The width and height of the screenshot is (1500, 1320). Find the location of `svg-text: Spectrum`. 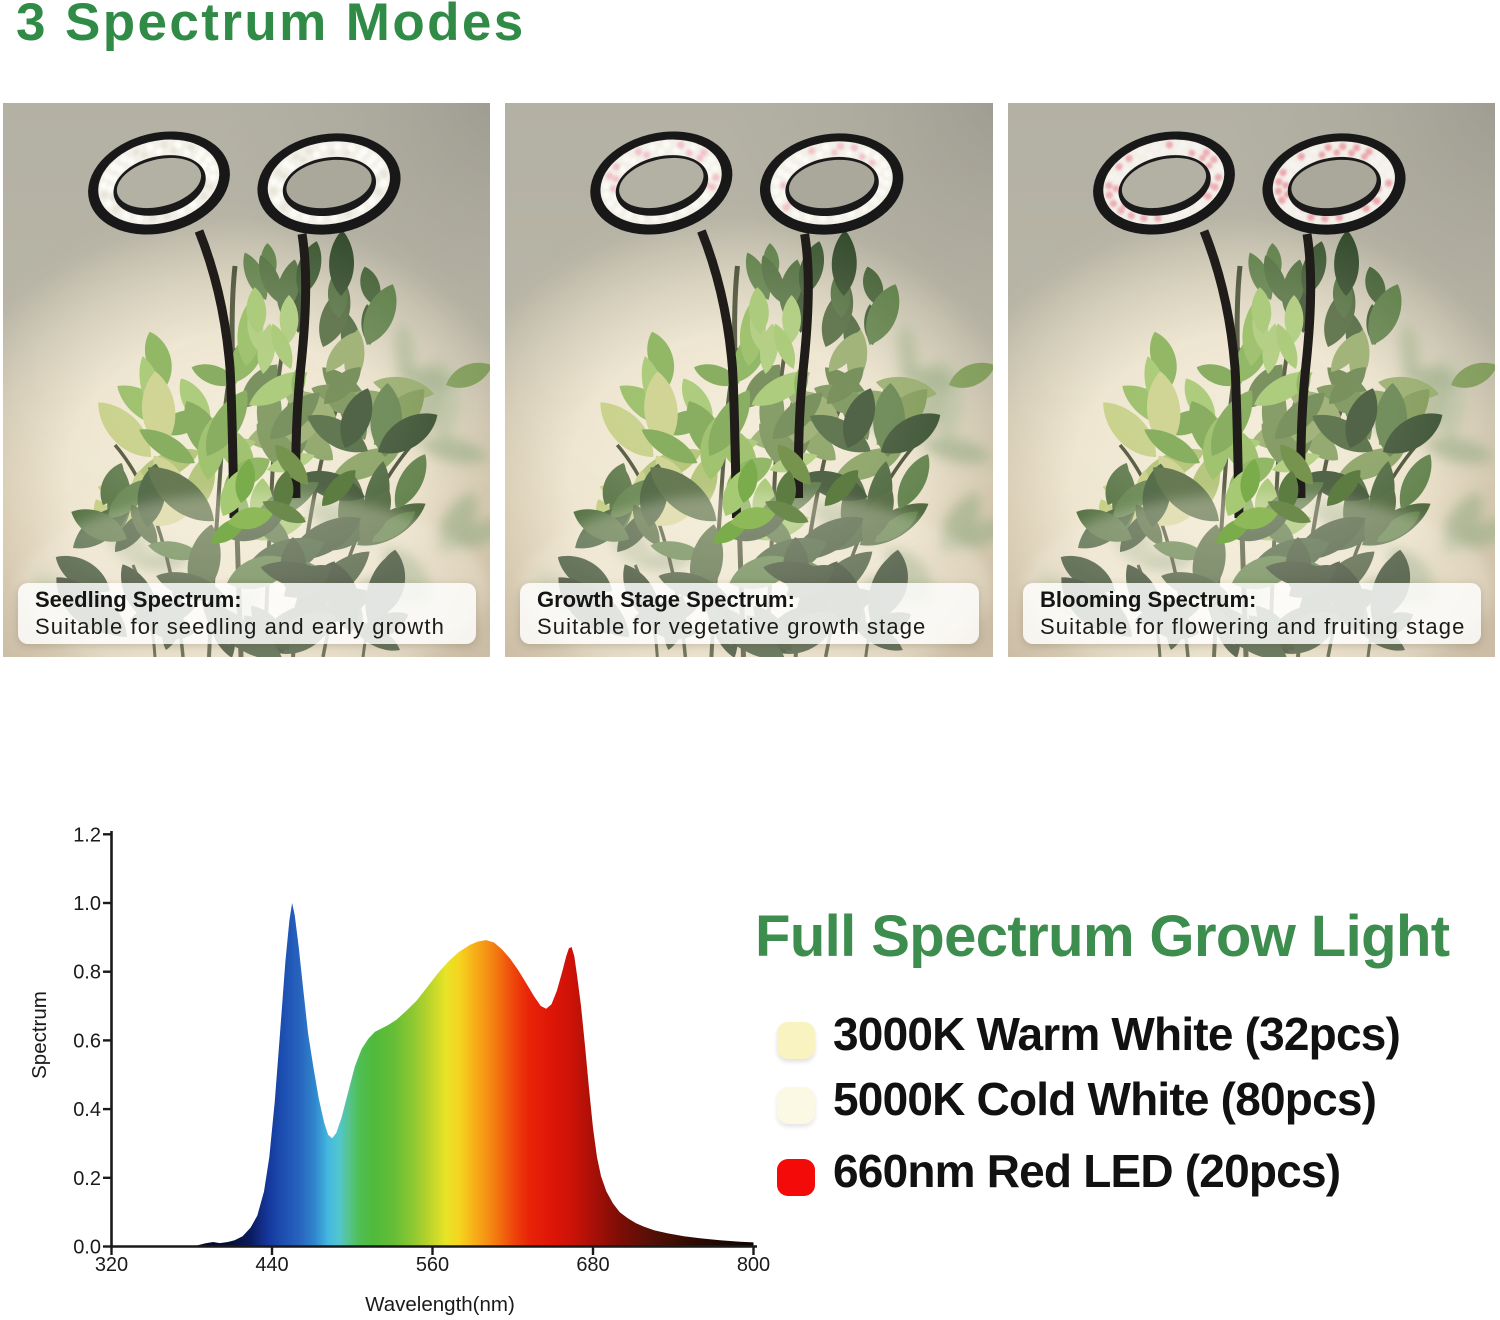

svg-text: Spectrum is located at coordinates (39, 1035).